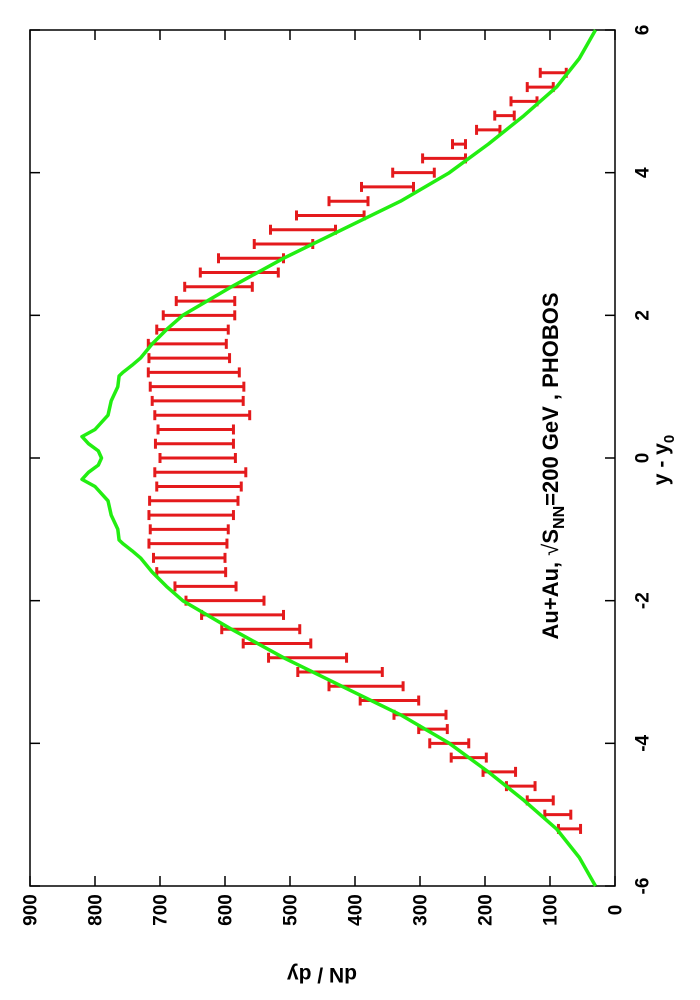 Image resolution: width=700 pixels, height=1000 pixels. Describe the element at coordinates (322, 974) in the screenshot. I see `y-axis-title: dN / dy` at that location.